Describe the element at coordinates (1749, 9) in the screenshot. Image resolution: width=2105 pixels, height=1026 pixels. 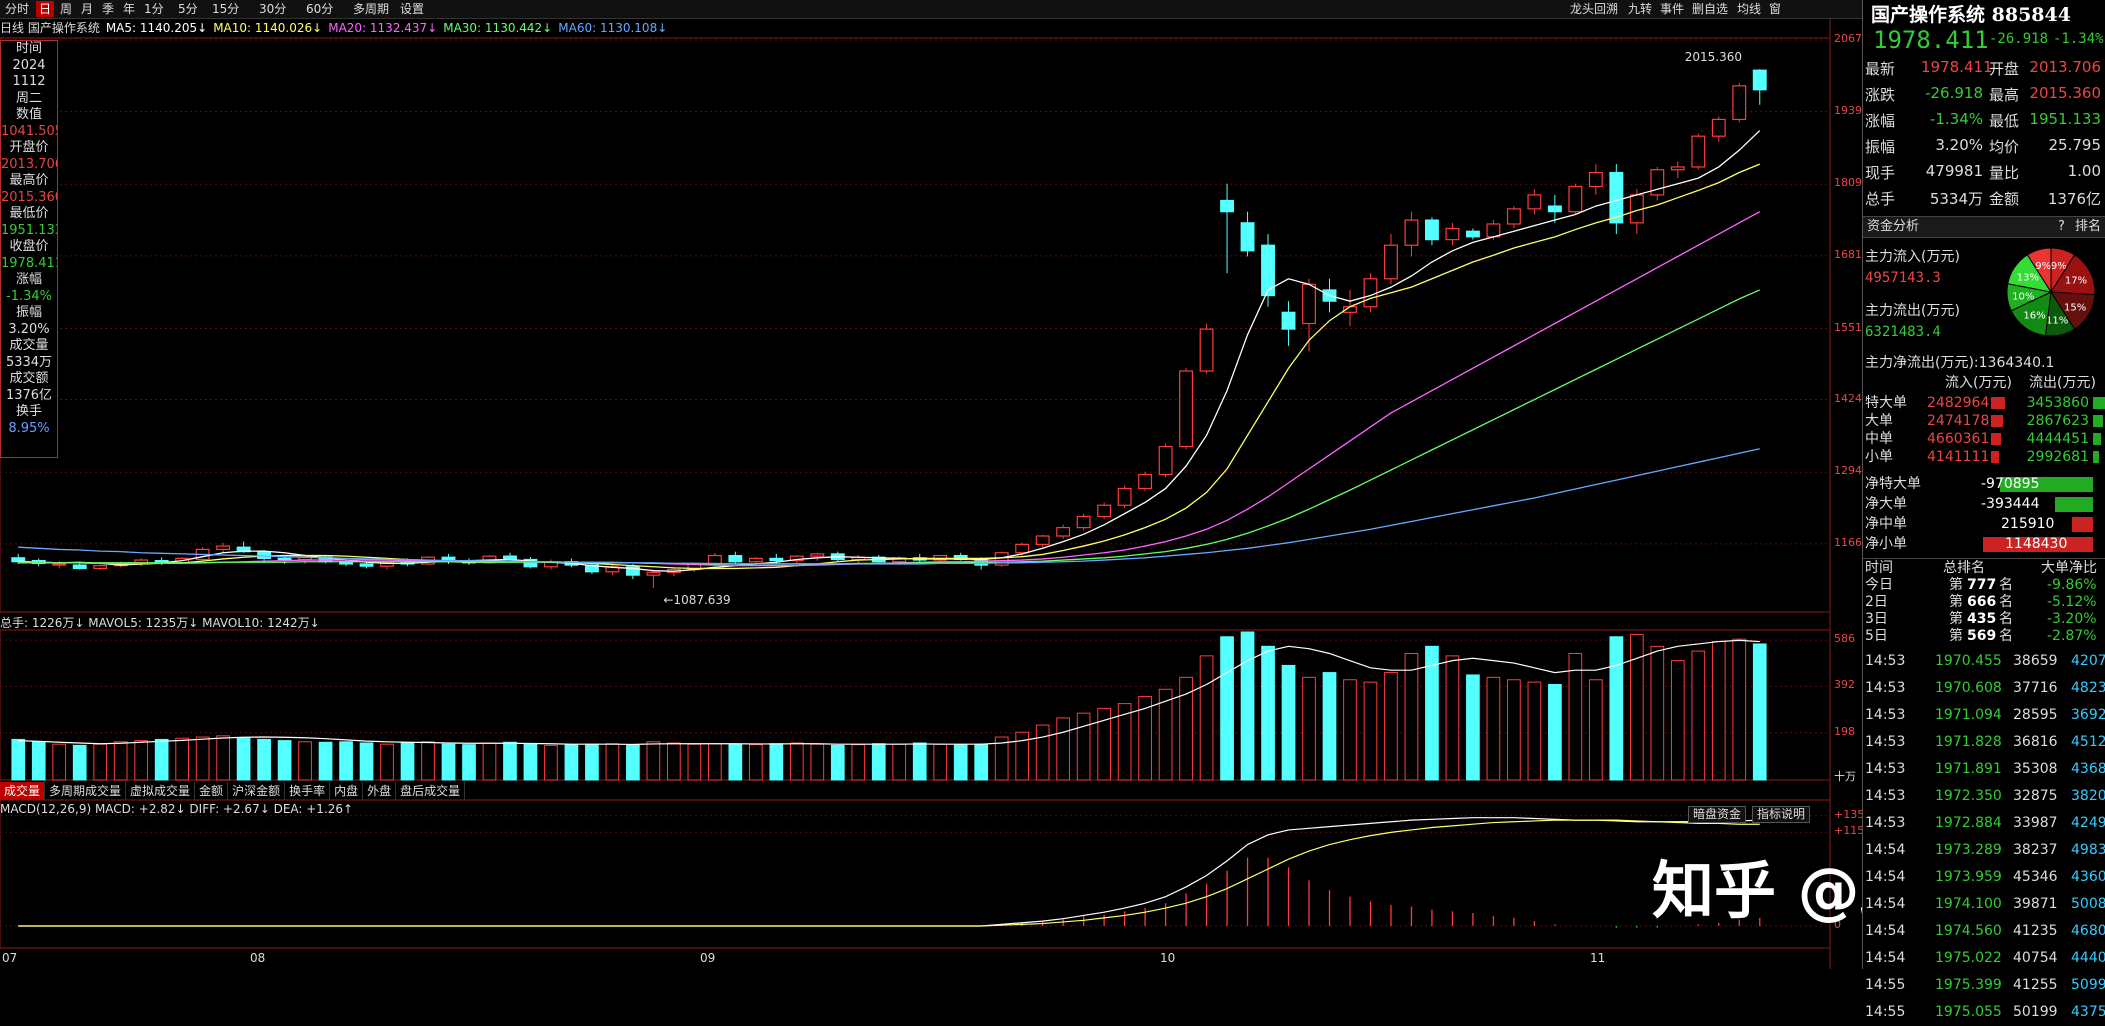
I see `toolbar-item-4: 均线` at that location.